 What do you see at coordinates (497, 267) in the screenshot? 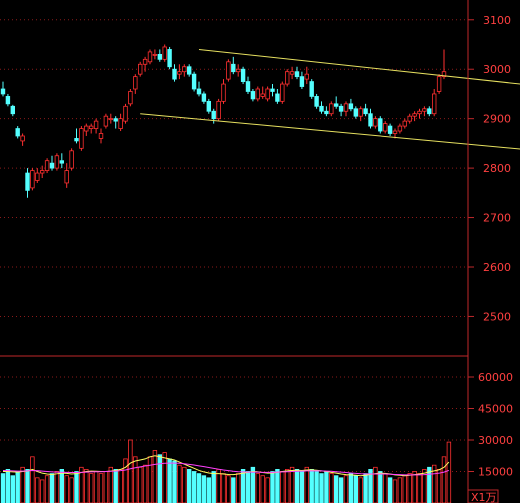
I see `price-tick-label: 2600` at bounding box center [497, 267].